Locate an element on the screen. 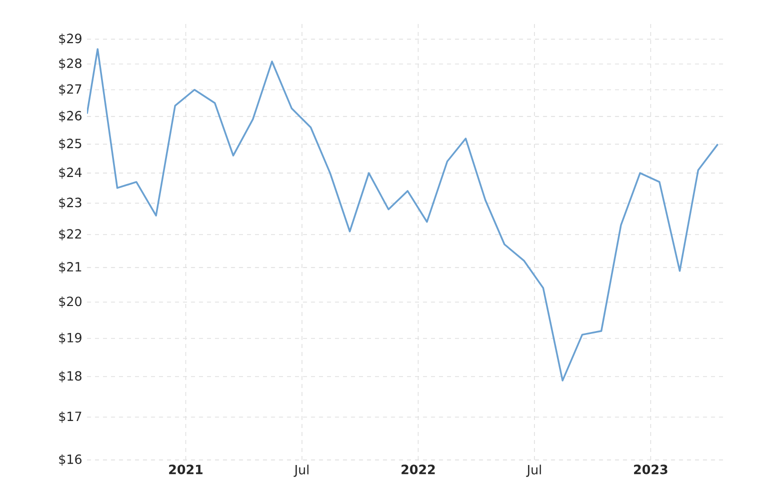 The height and width of the screenshot is (484, 768). y-tick-label: $24 is located at coordinates (70, 173).